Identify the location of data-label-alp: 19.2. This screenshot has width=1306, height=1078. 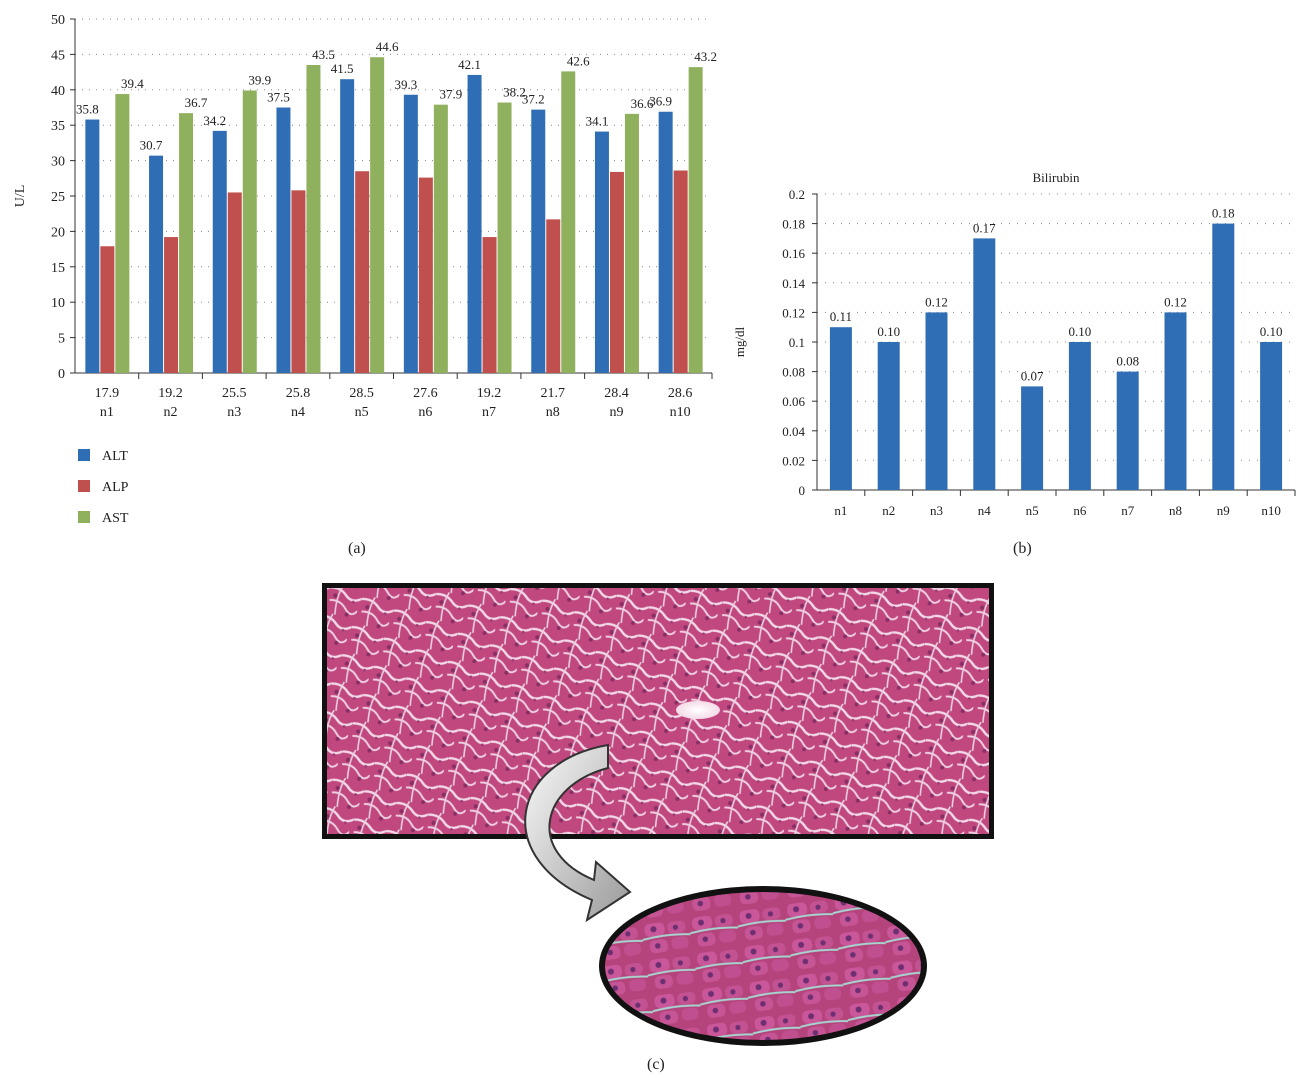
(489, 393).